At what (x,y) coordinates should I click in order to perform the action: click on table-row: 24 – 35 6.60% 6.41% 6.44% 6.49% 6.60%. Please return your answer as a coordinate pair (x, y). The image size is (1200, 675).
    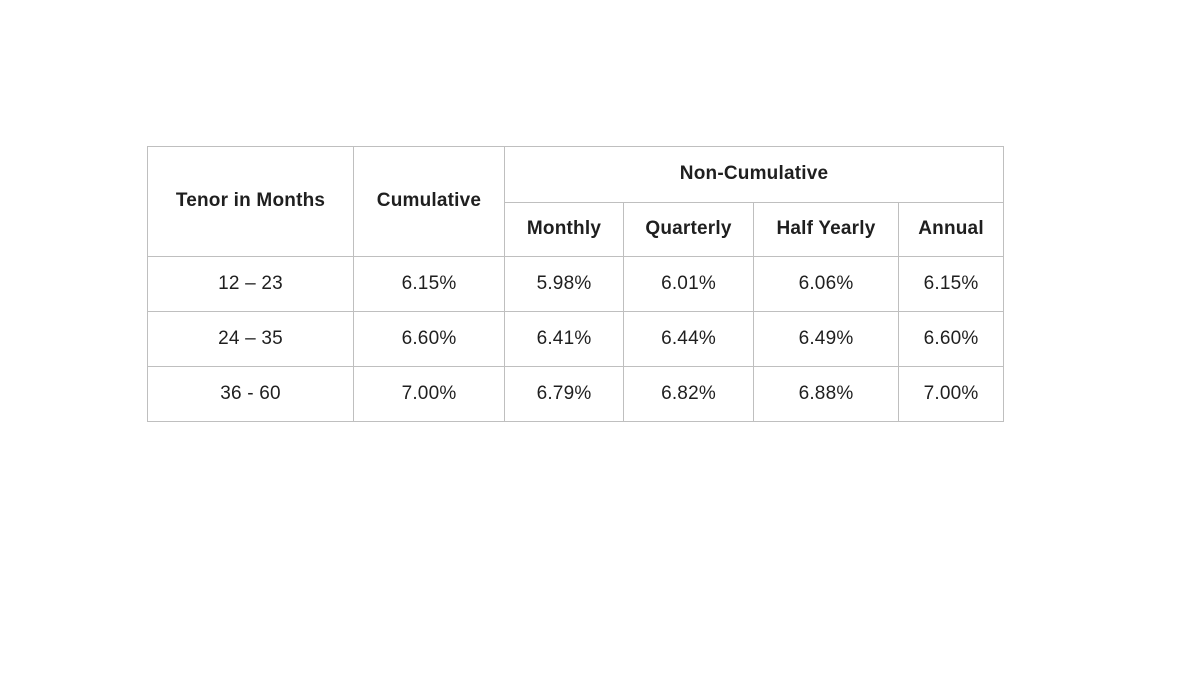
    Looking at the image, I should click on (576, 339).